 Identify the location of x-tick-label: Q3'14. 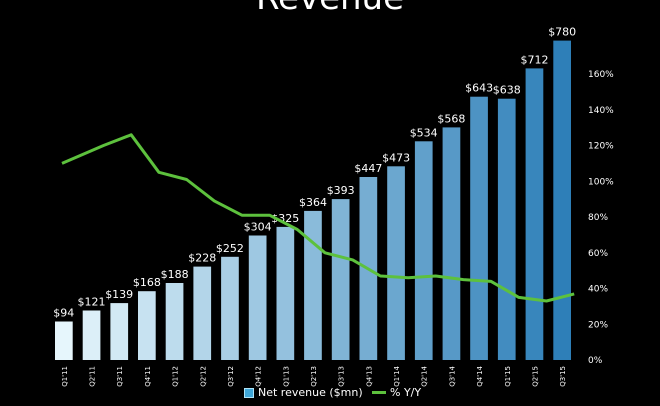
(452, 375).